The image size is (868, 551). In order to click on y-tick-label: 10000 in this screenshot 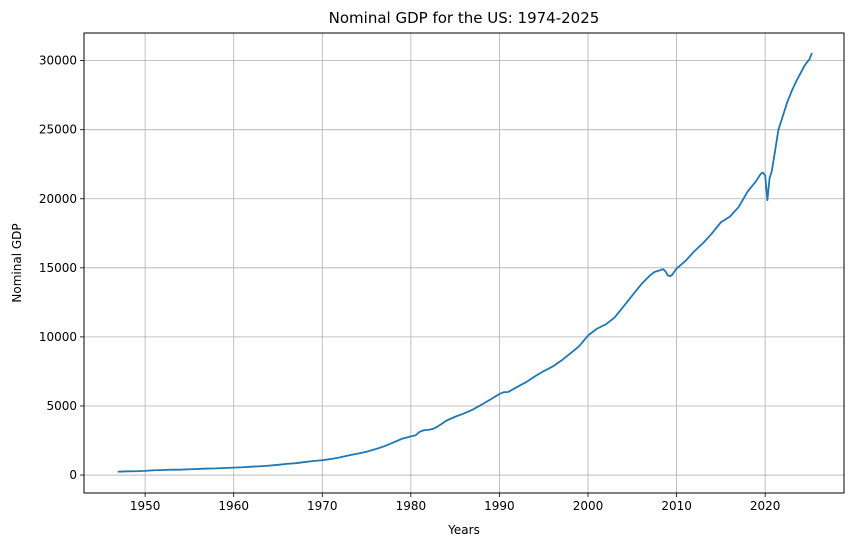, I will do `click(58, 337)`.